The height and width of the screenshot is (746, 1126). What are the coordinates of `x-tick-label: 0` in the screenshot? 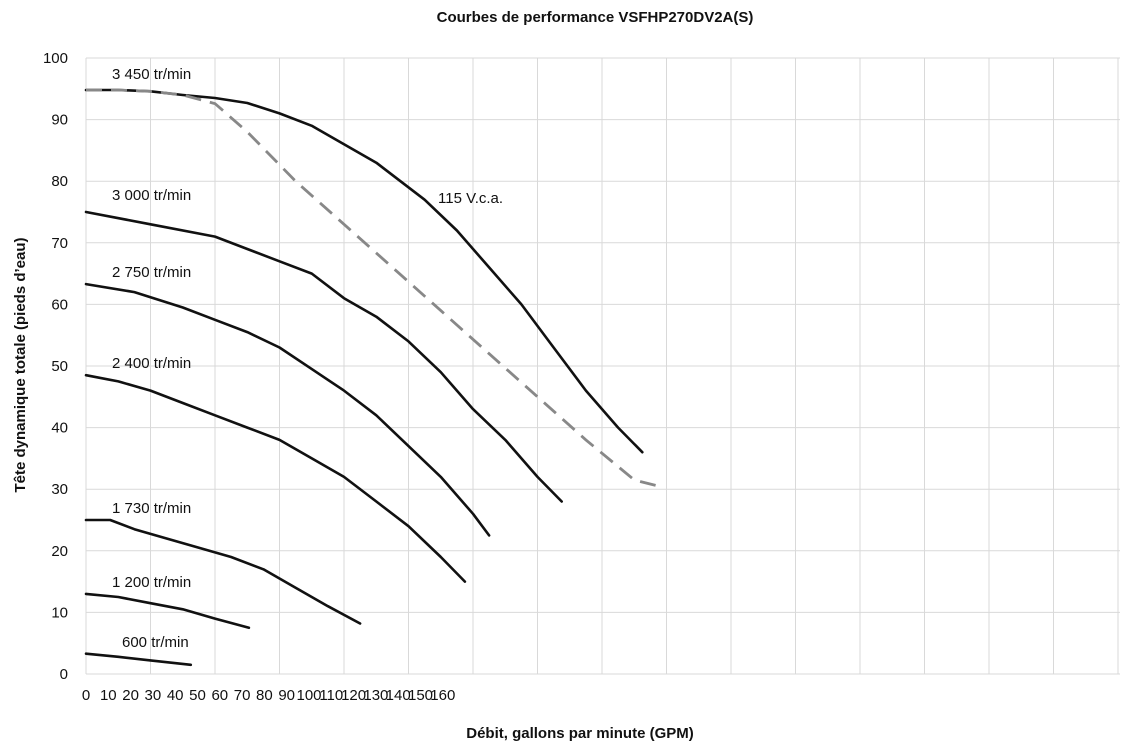 It's located at (86, 695).